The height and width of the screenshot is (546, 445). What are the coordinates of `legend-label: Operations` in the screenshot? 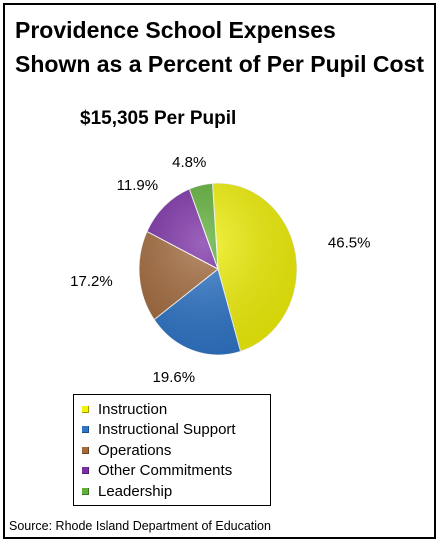 It's located at (135, 450).